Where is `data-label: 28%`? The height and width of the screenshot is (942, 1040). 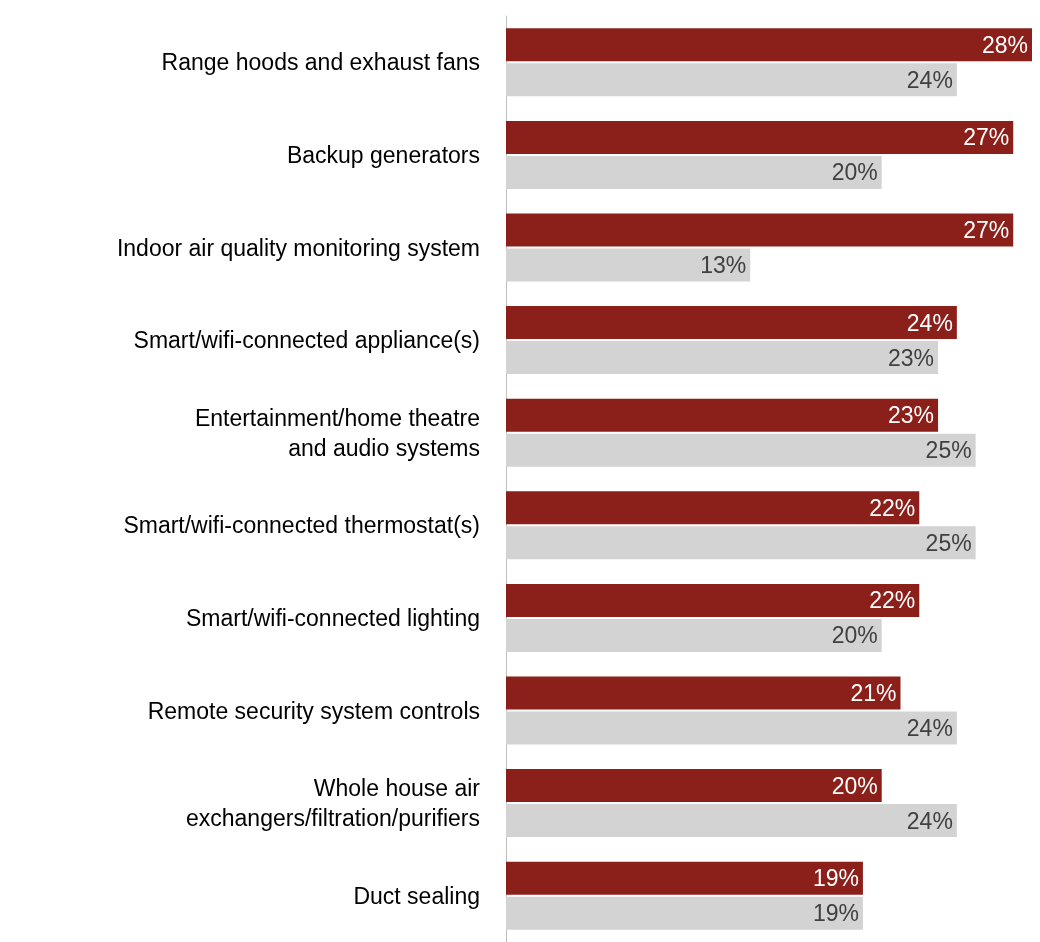 data-label: 28% is located at coordinates (1004, 44).